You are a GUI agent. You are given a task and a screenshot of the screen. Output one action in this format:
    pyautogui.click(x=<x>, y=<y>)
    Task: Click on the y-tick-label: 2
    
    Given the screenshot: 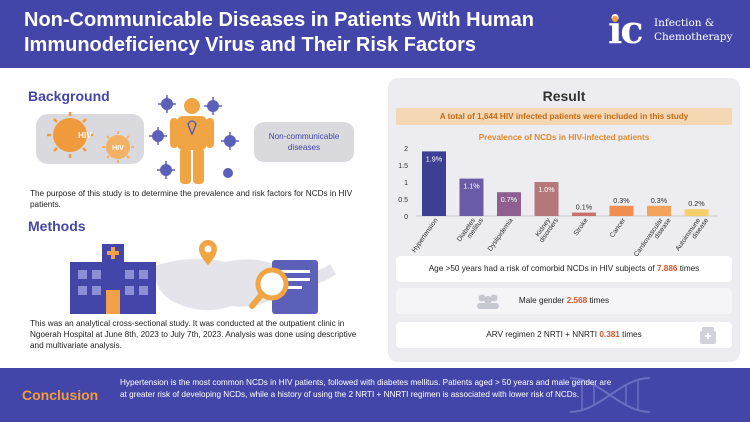 What is the action you would take?
    pyautogui.click(x=406, y=149)
    